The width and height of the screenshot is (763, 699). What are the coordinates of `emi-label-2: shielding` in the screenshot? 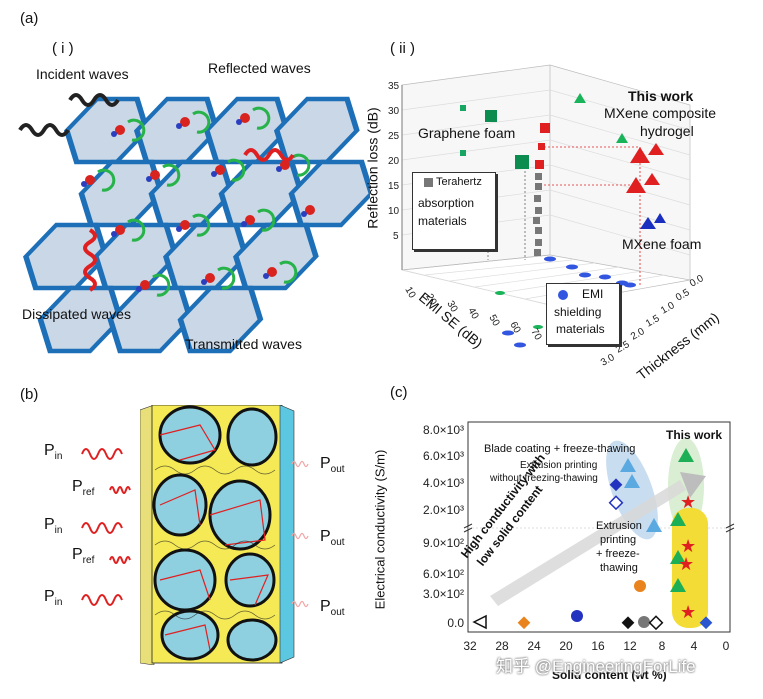 It's located at (578, 312).